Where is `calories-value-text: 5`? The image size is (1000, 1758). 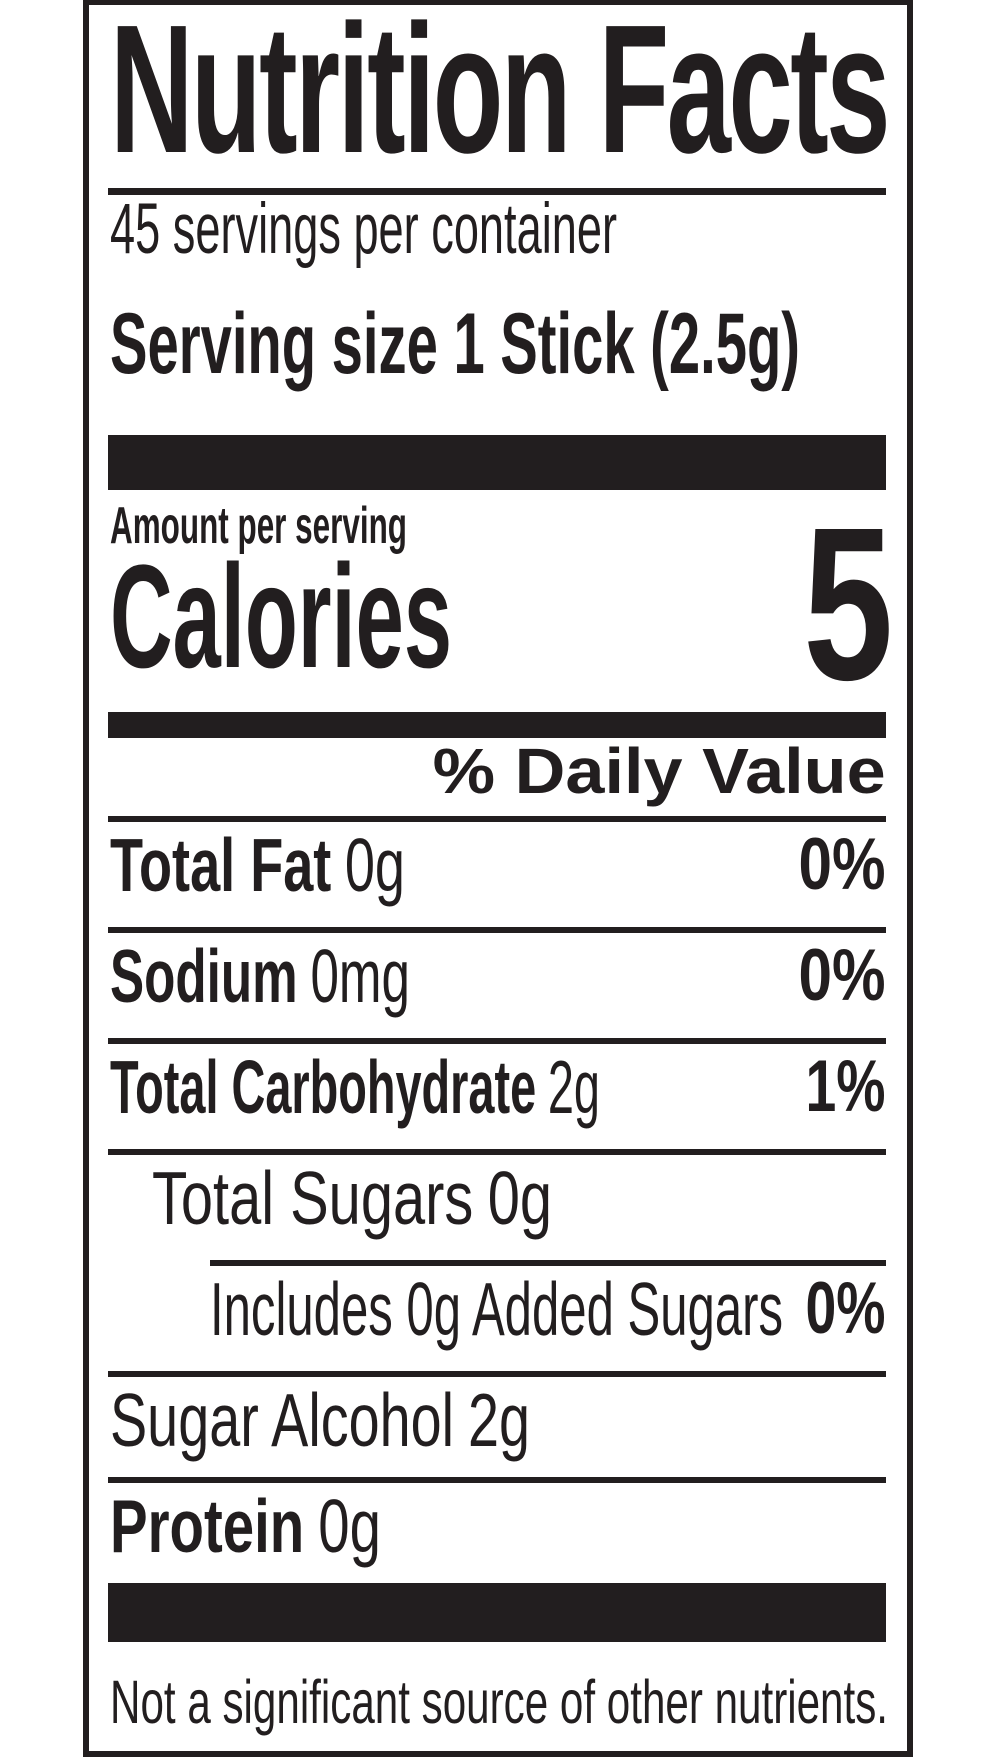 calories-value-text: 5 is located at coordinates (848, 604).